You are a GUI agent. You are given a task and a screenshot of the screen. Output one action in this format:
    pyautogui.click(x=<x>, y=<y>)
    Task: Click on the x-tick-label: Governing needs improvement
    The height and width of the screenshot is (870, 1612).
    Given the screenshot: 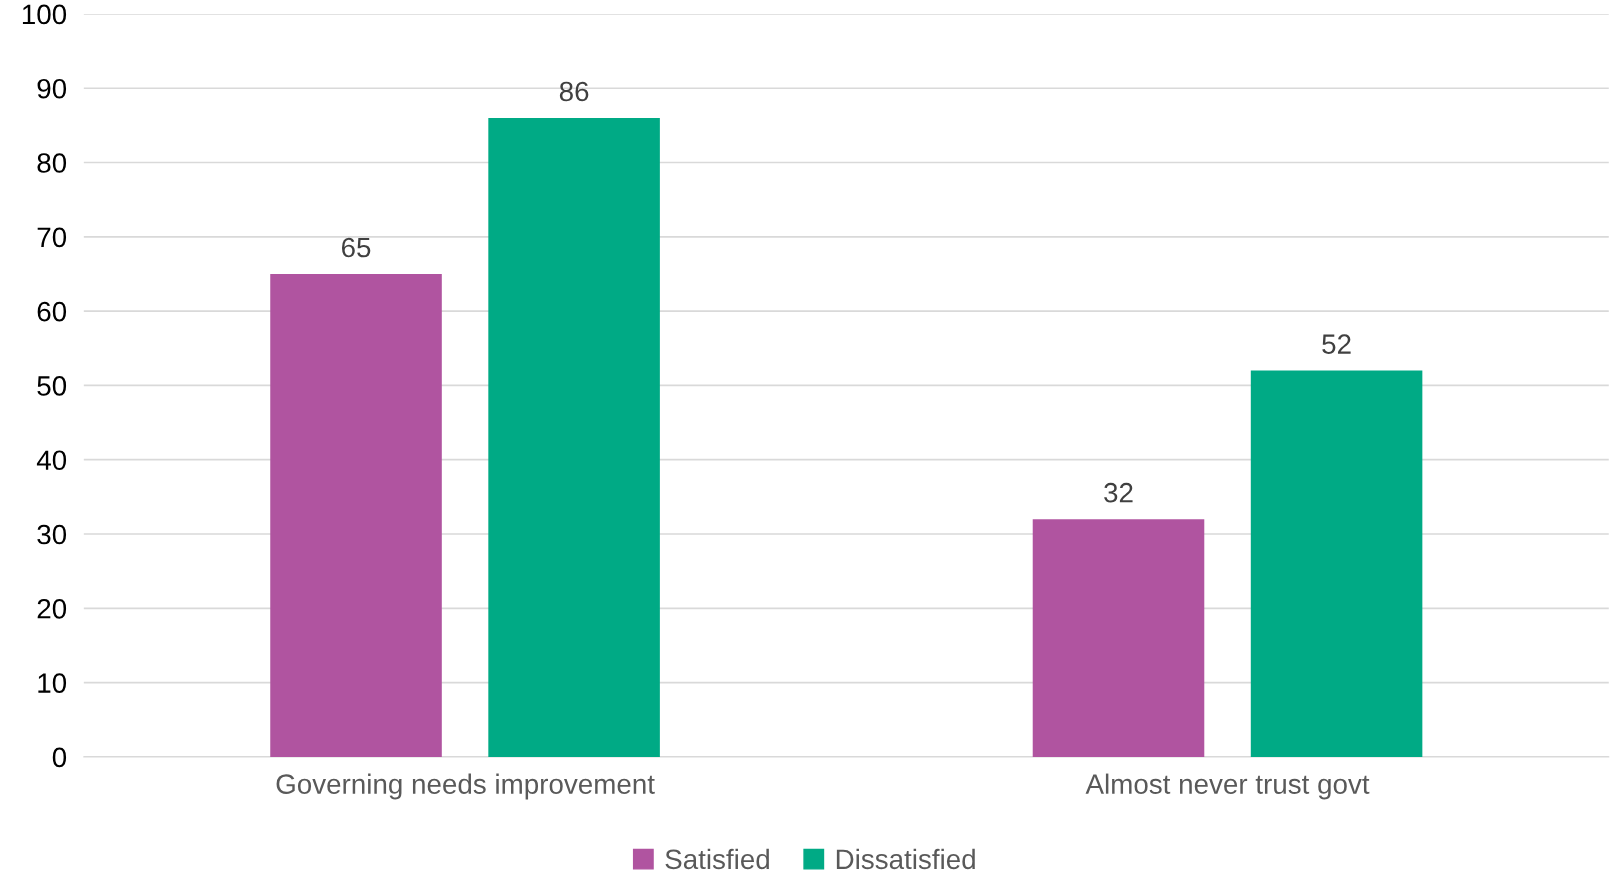 What is the action you would take?
    pyautogui.click(x=465, y=786)
    